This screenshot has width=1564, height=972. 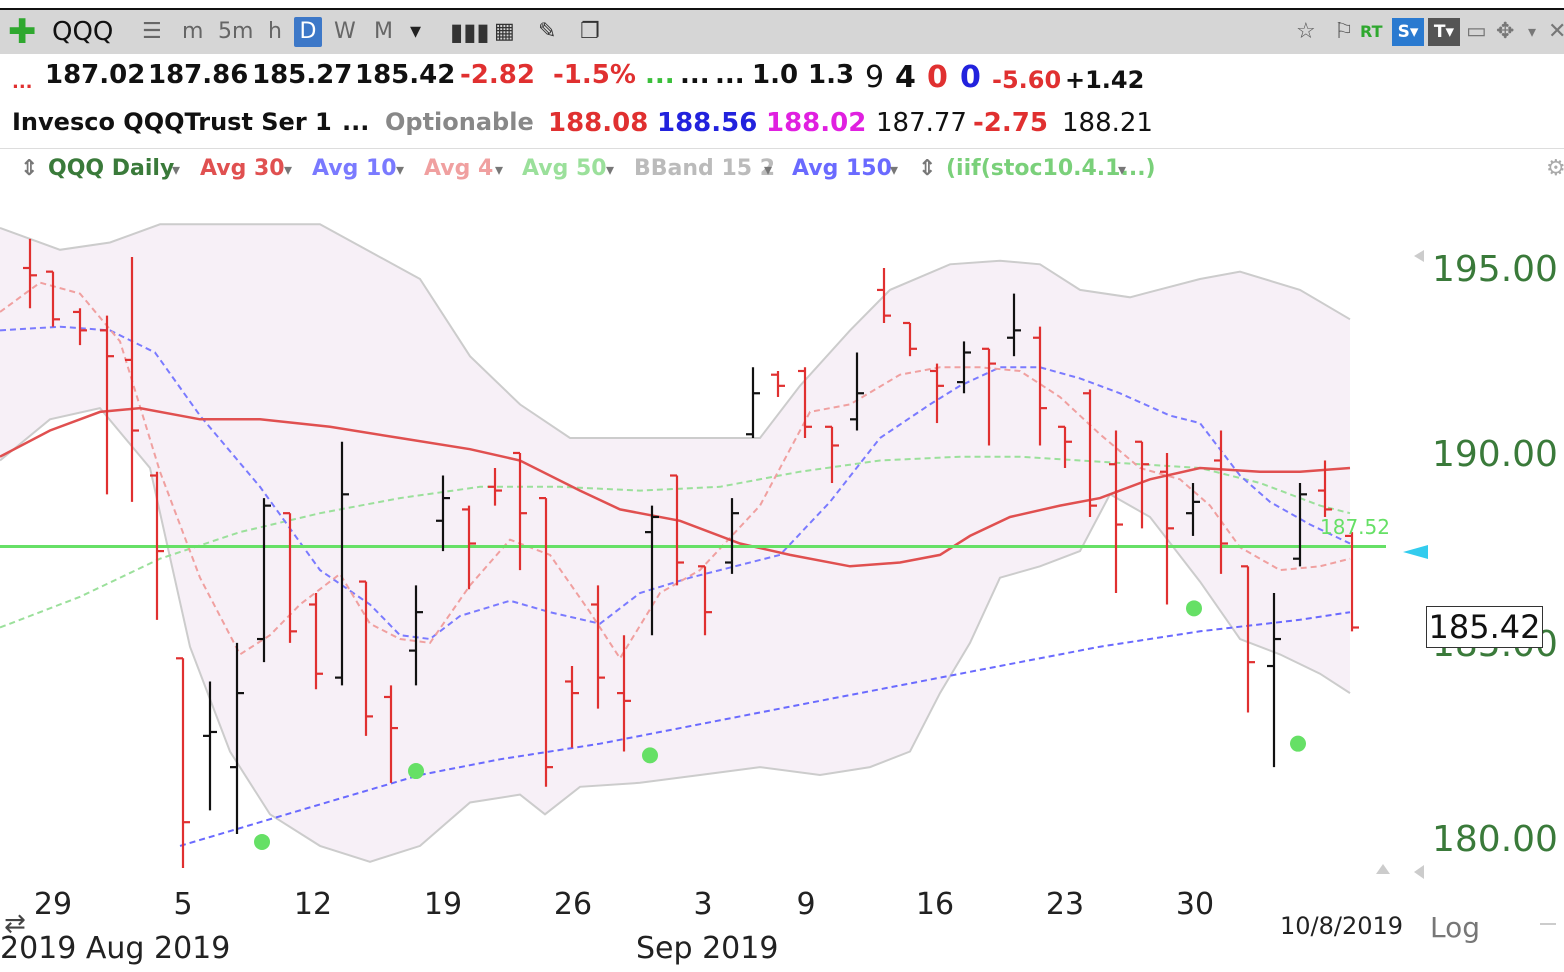 I want to click on info-p2: 188.56, so click(x=707, y=123).